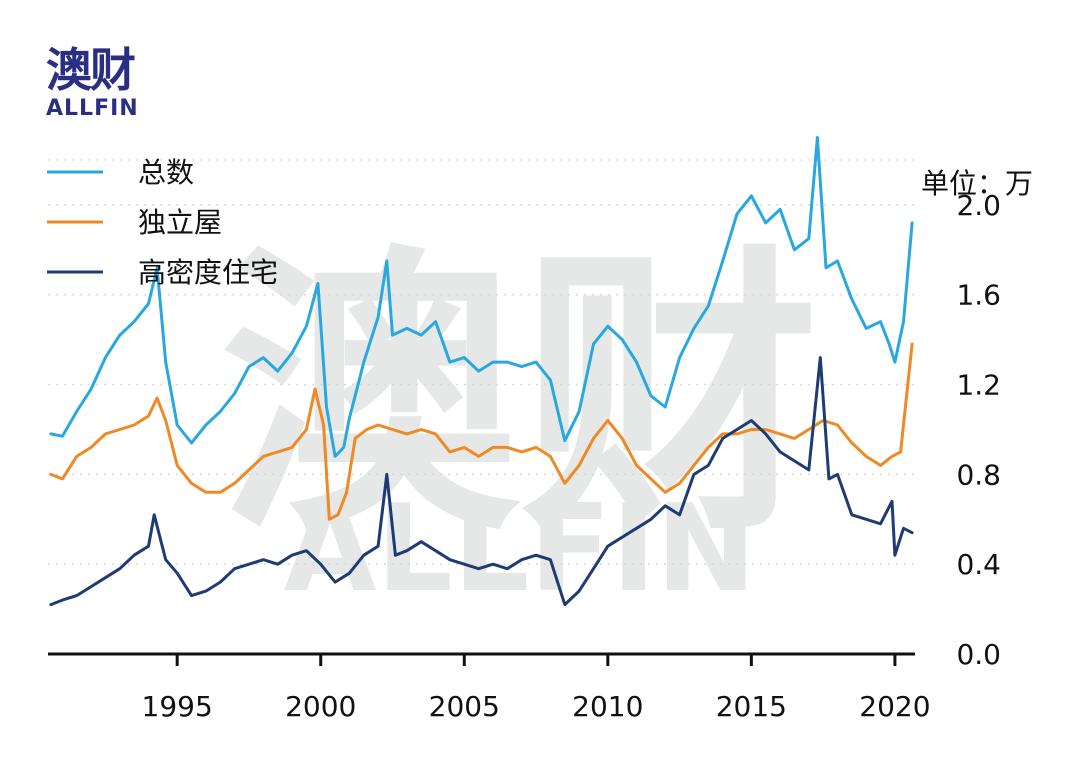 The width and height of the screenshot is (1080, 766). I want to click on y-tick-label: 1.2, so click(978, 385).